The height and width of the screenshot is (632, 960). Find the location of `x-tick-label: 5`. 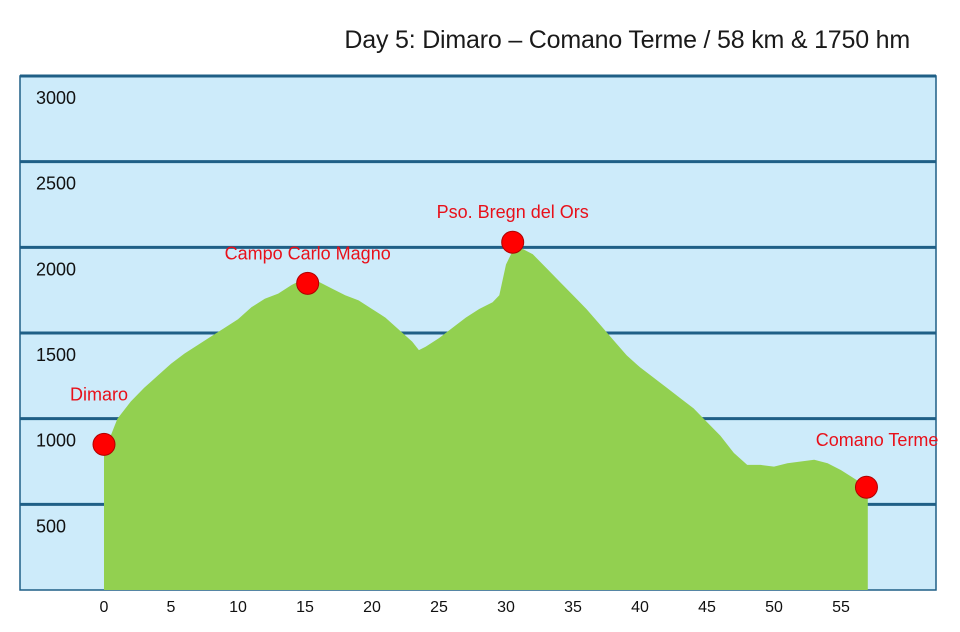

x-tick-label: 5 is located at coordinates (171, 607).